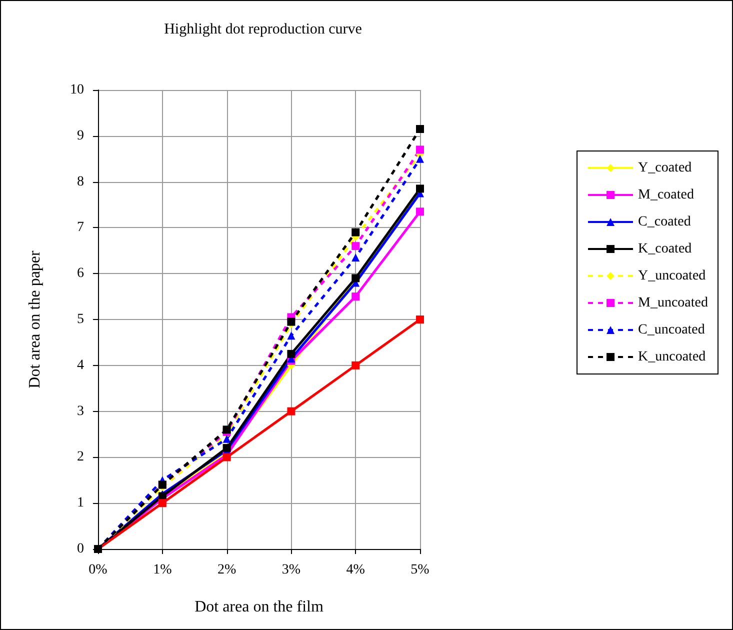 The height and width of the screenshot is (630, 733). I want to click on x-tick-label: 0%, so click(98, 570).